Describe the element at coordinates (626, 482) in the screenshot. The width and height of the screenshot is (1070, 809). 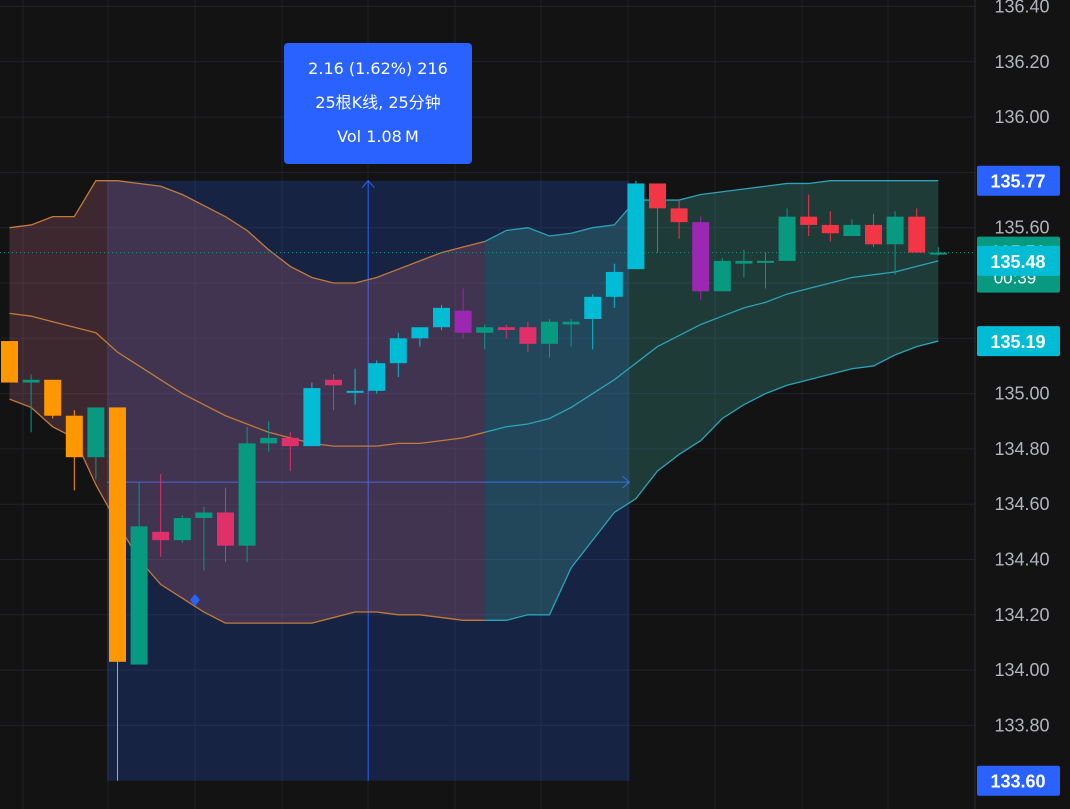
I see `measure-arrow-head-right` at that location.